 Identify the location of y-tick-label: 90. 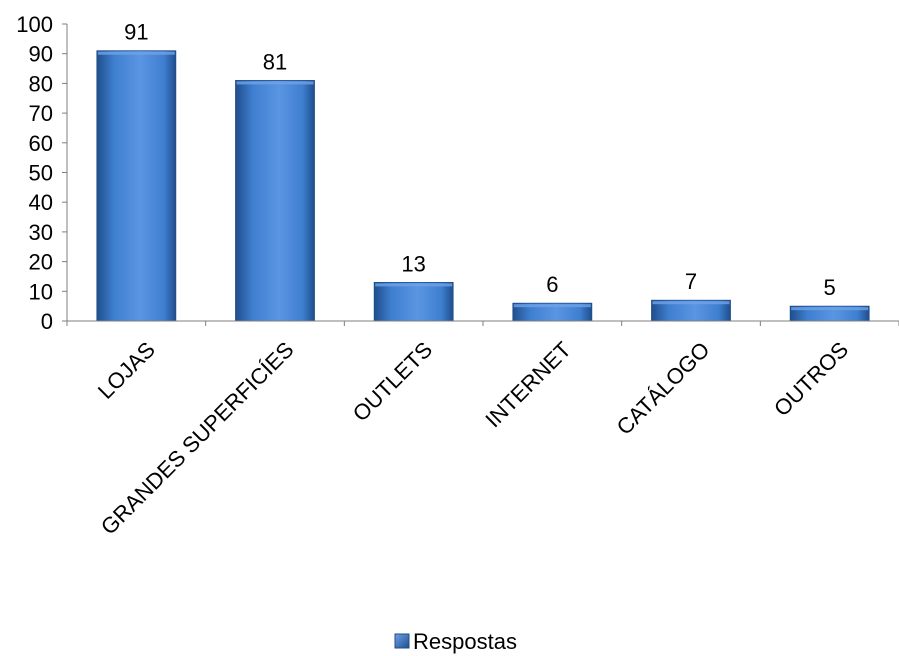
(41, 54).